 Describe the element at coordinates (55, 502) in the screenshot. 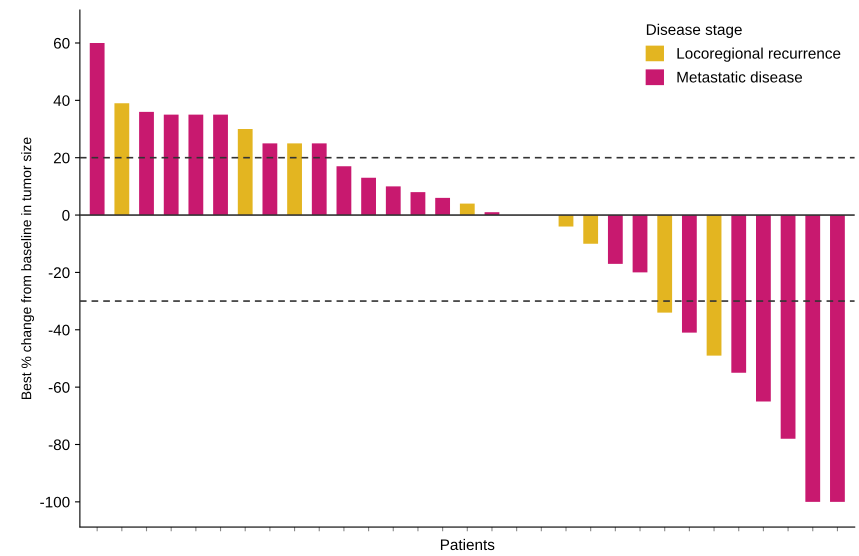

I see `y-tick-label: -100` at that location.